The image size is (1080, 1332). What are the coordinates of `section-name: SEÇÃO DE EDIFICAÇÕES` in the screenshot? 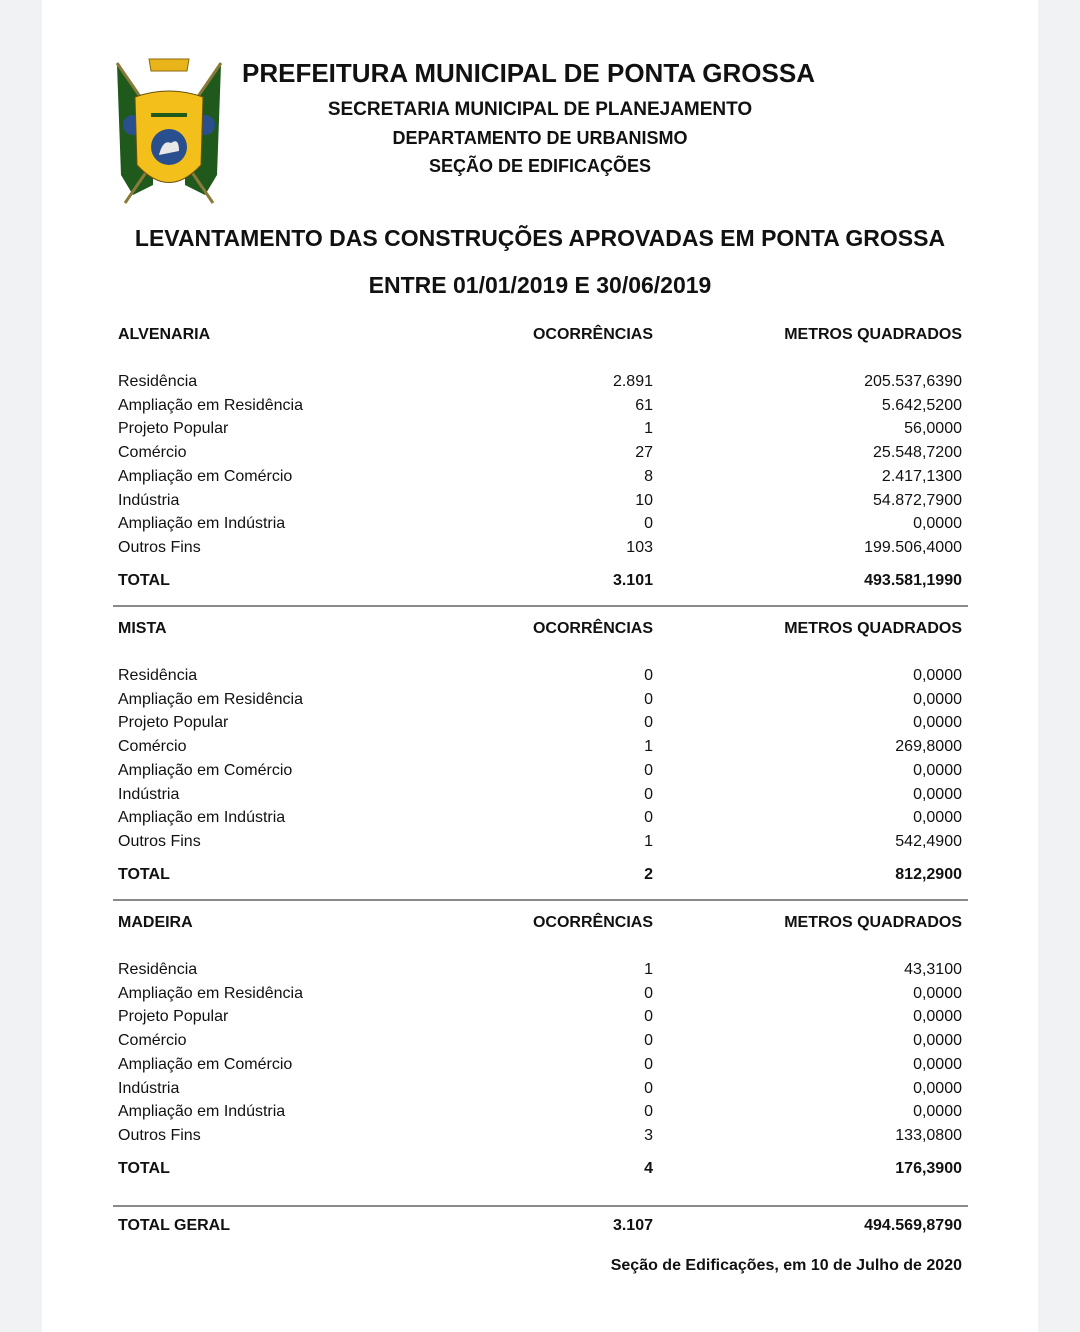 It's located at (540, 166).